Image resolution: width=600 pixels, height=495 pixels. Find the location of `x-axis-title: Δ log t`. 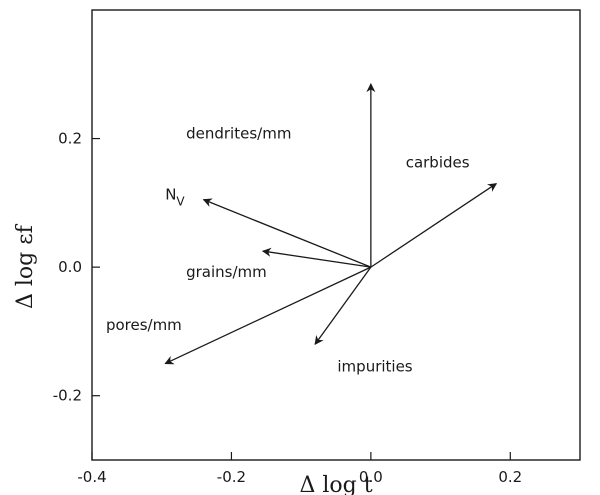

x-axis-title: Δ log t is located at coordinates (335, 484).